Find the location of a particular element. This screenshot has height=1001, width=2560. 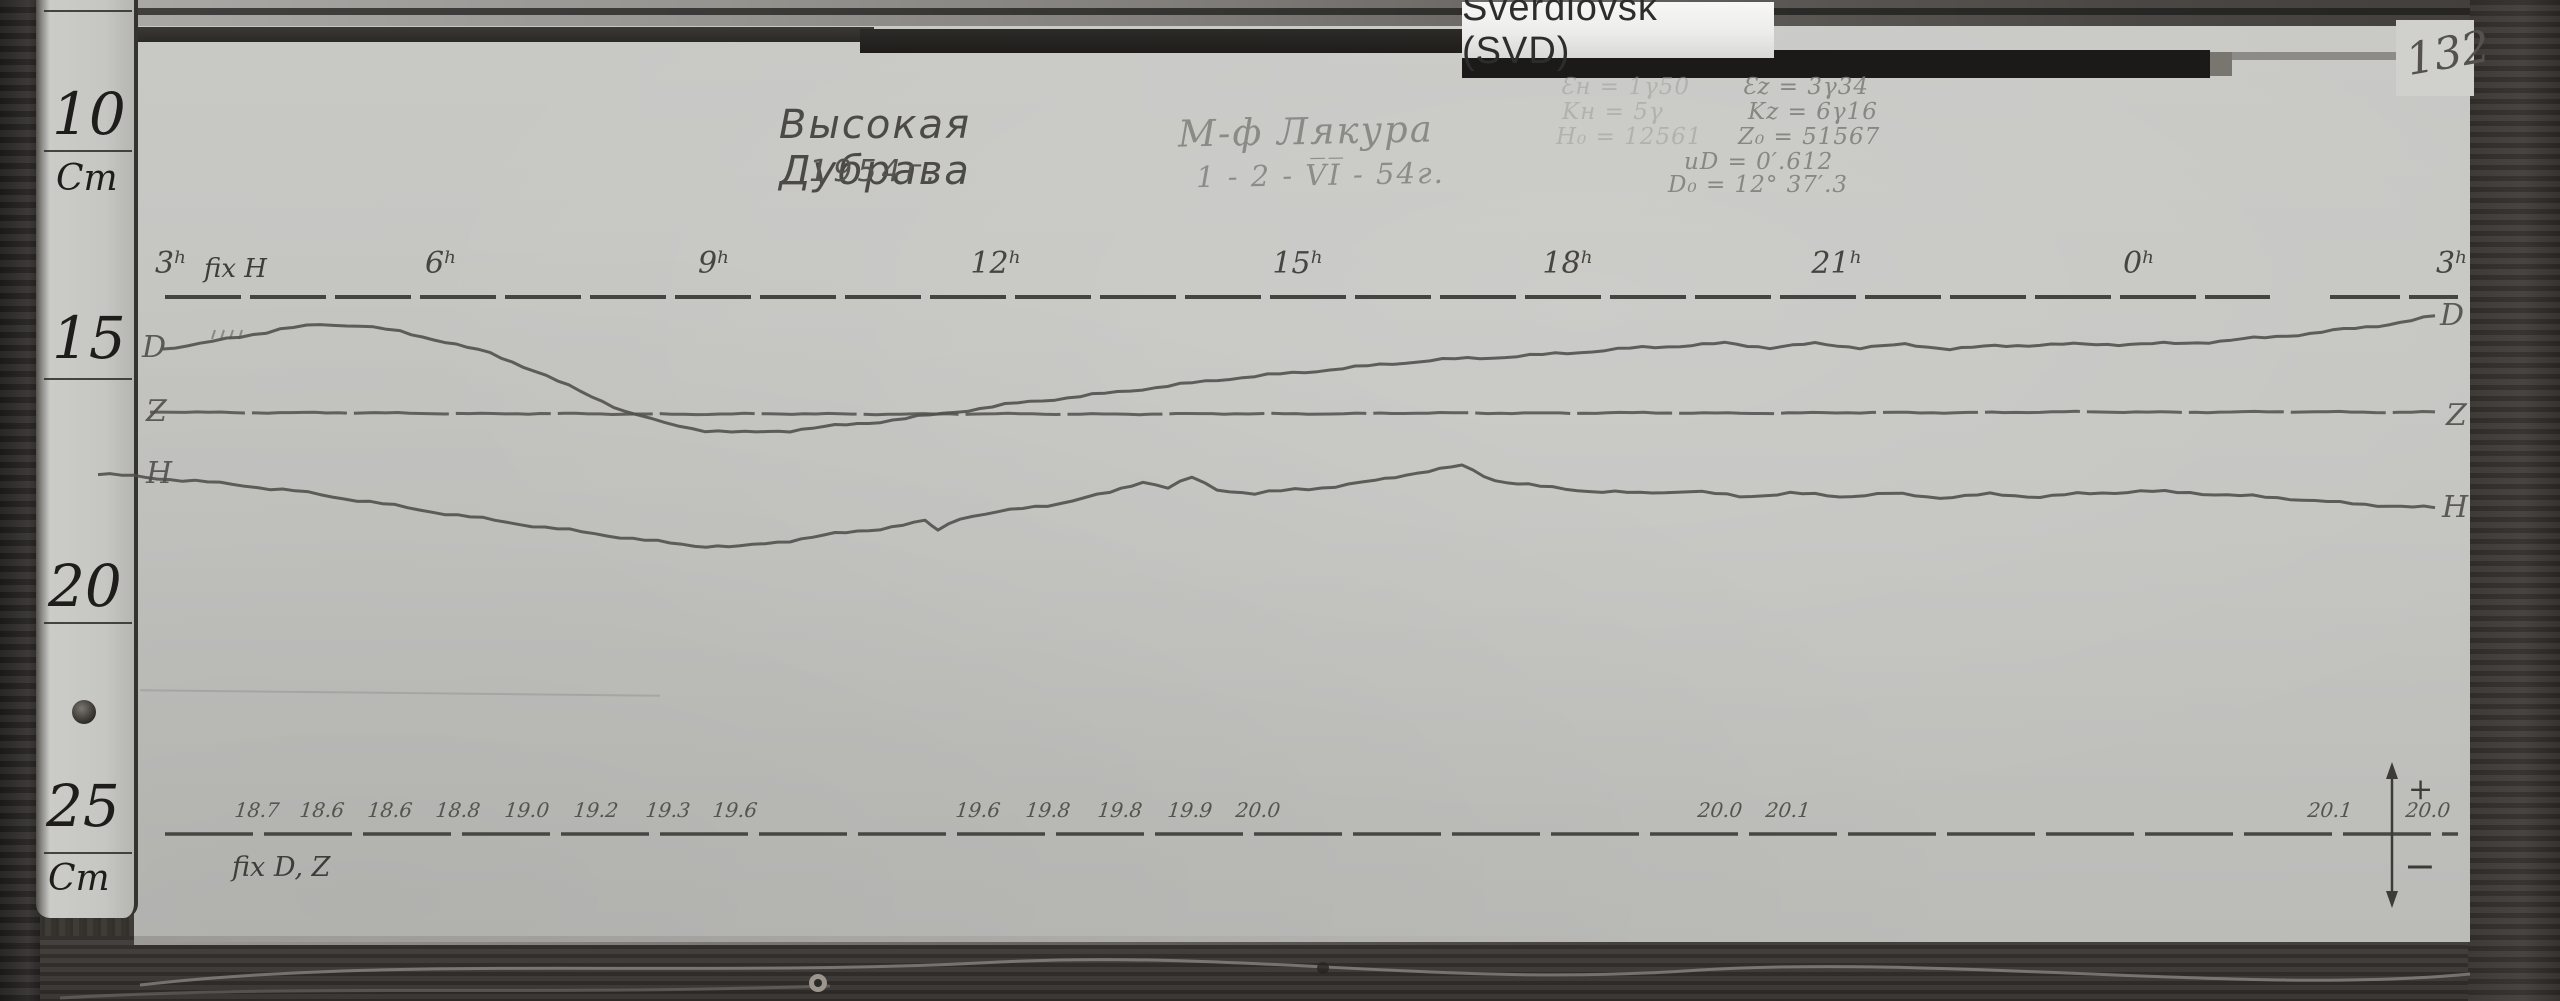

paper-top-edge-line is located at coordinates (2351, 56).